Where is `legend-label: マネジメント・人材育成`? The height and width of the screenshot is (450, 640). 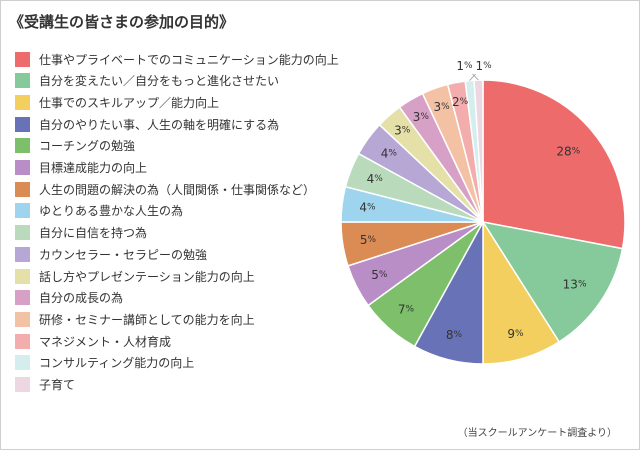
legend-label: マネジメント・人材育成 is located at coordinates (105, 341).